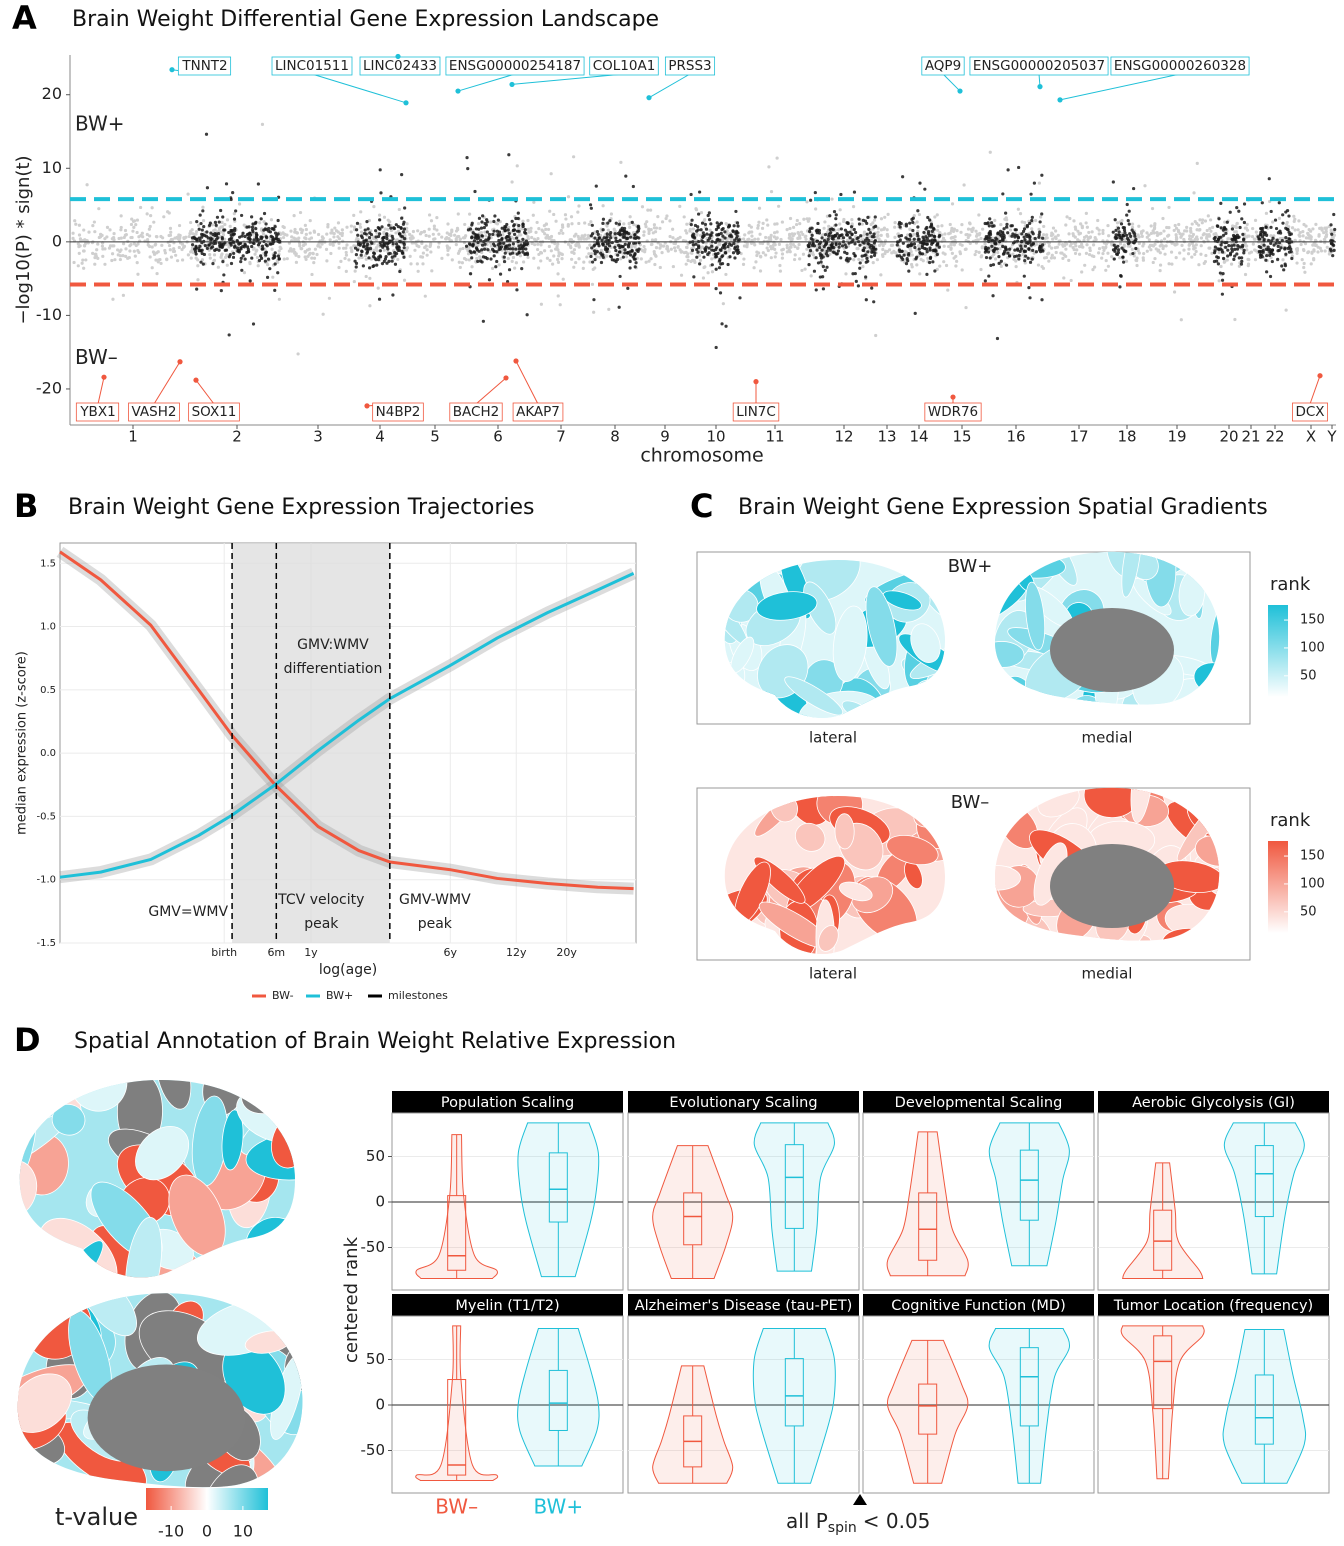  What do you see at coordinates (456, 1507) in the screenshot?
I see `group-label: BW–` at bounding box center [456, 1507].